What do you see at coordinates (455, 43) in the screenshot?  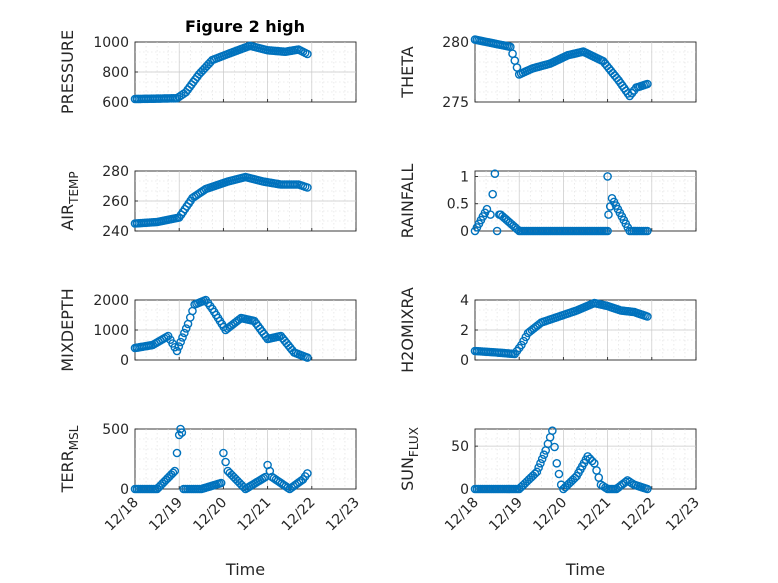 I see `y-tick-label: 280` at bounding box center [455, 43].